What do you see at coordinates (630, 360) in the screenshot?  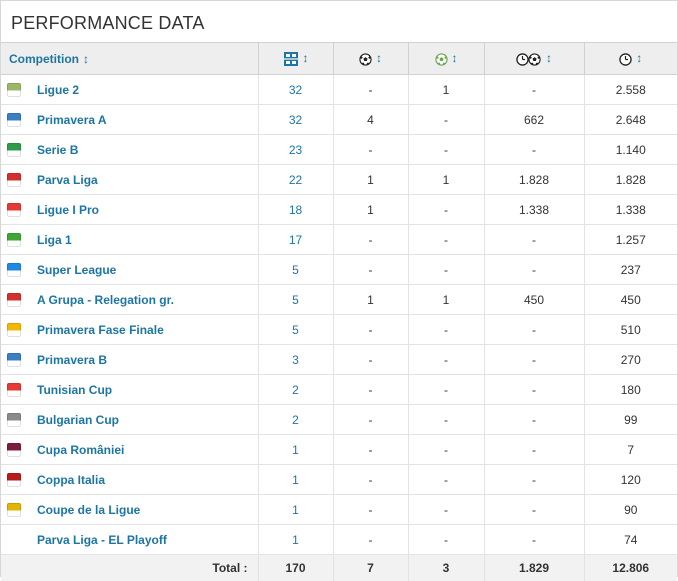 I see `minutes-played-cell: 270` at bounding box center [630, 360].